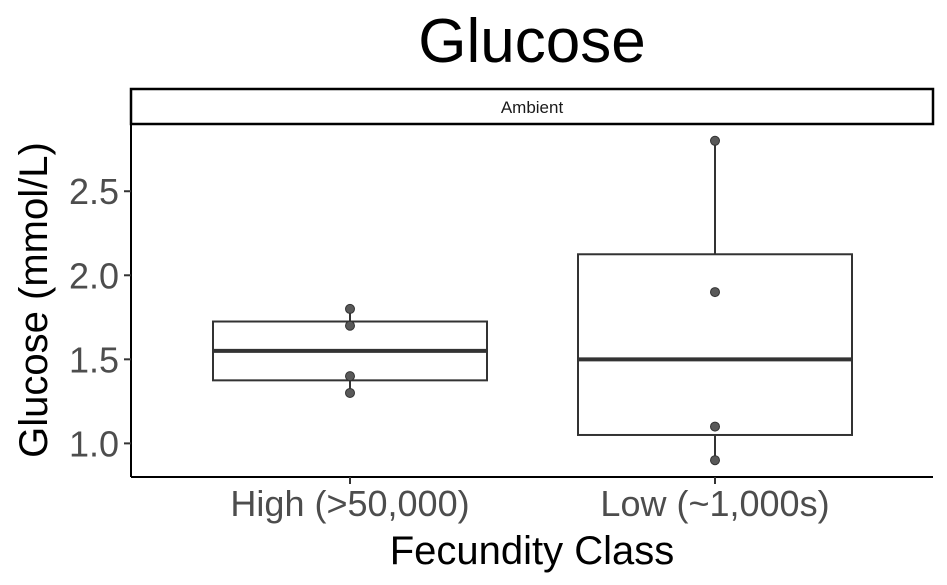 This screenshot has width=947, height=585. What do you see at coordinates (349, 503) in the screenshot?
I see `x-tick-label: High (>50,000)` at bounding box center [349, 503].